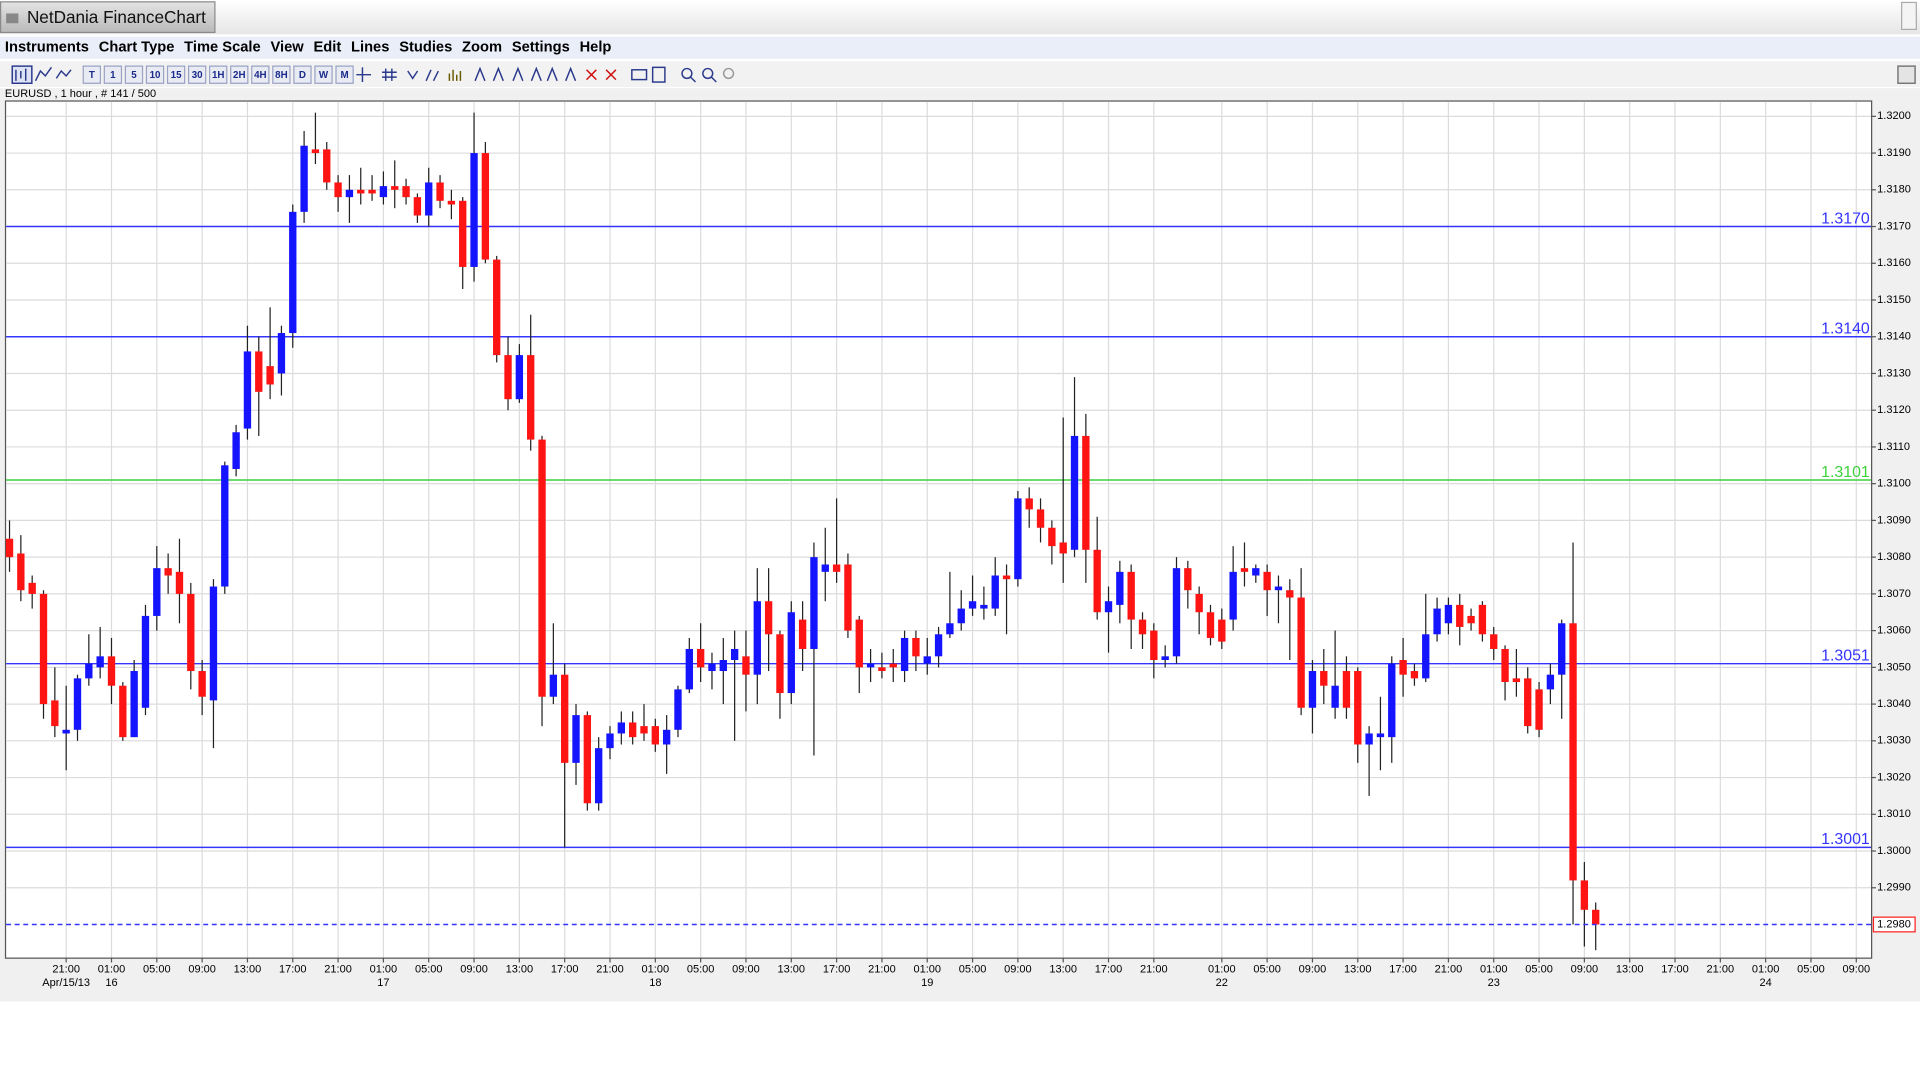 The image size is (1920, 1080). What do you see at coordinates (1845, 656) in the screenshot?
I see `level-label: 1.3051` at bounding box center [1845, 656].